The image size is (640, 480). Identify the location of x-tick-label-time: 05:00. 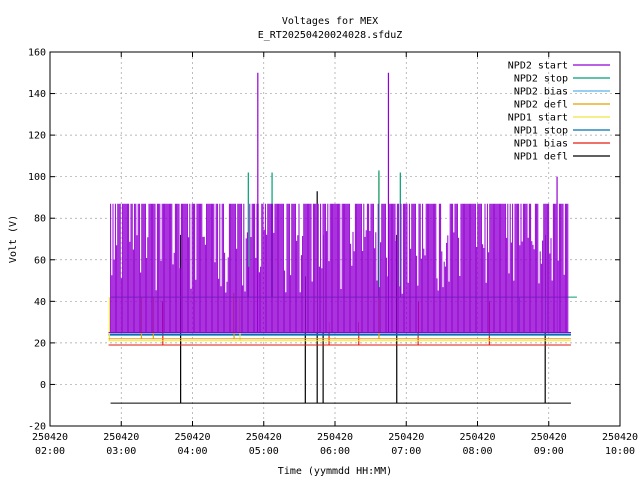
(264, 451).